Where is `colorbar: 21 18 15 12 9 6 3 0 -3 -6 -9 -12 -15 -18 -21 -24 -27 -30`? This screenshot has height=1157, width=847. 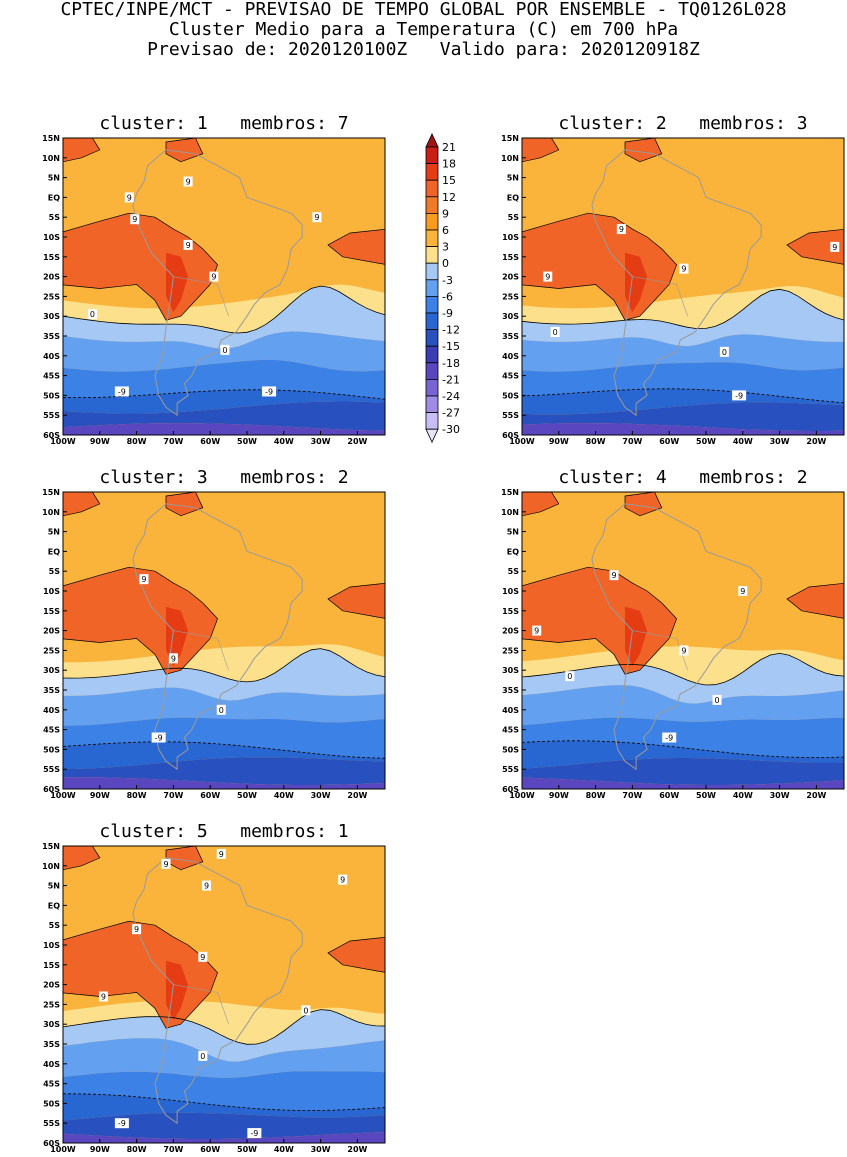
colorbar: 21 18 15 12 9 6 3 0 -3 -6 -9 -12 -15 -18 -21 -24 -27 -30 is located at coordinates (442, 288).